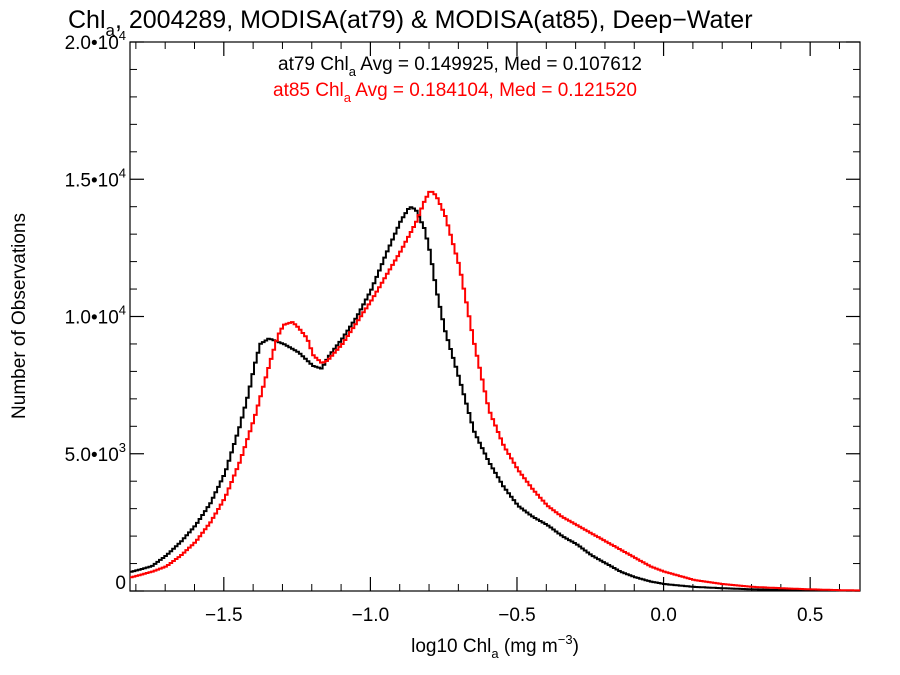 The width and height of the screenshot is (900, 675). I want to click on x-tick-label: 0.0, so click(663, 615).